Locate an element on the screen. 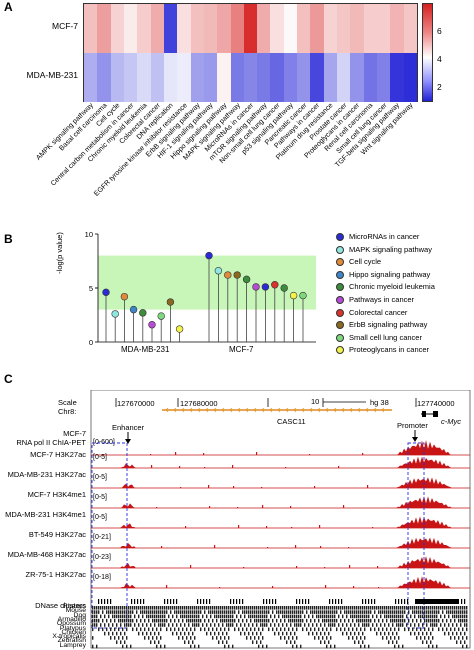 The height and width of the screenshot is (650, 474). species-label: Zebrafish is located at coordinates (71, 641).